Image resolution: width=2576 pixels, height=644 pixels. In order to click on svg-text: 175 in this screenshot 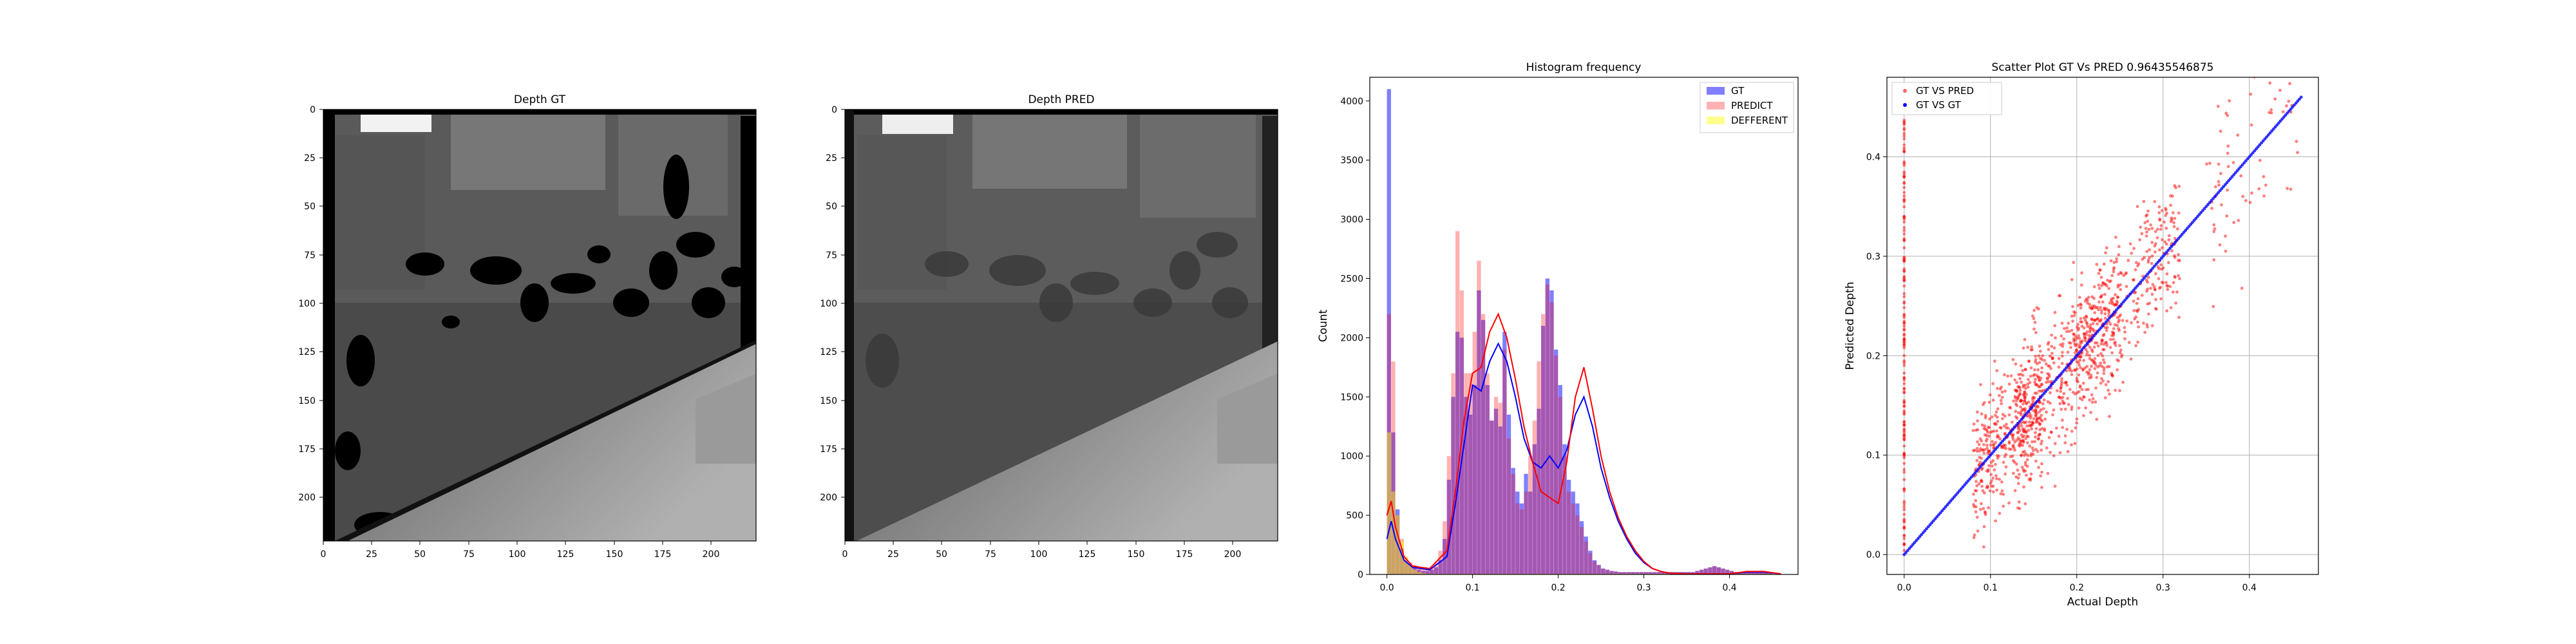, I will do `click(307, 449)`.